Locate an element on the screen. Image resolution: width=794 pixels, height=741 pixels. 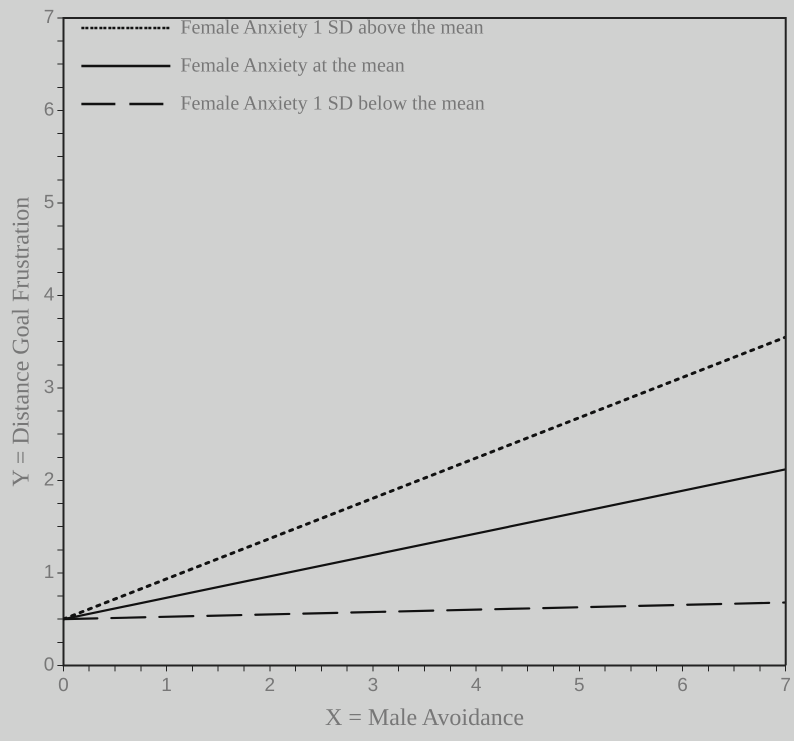
x-tick-label: 7 is located at coordinates (786, 685).